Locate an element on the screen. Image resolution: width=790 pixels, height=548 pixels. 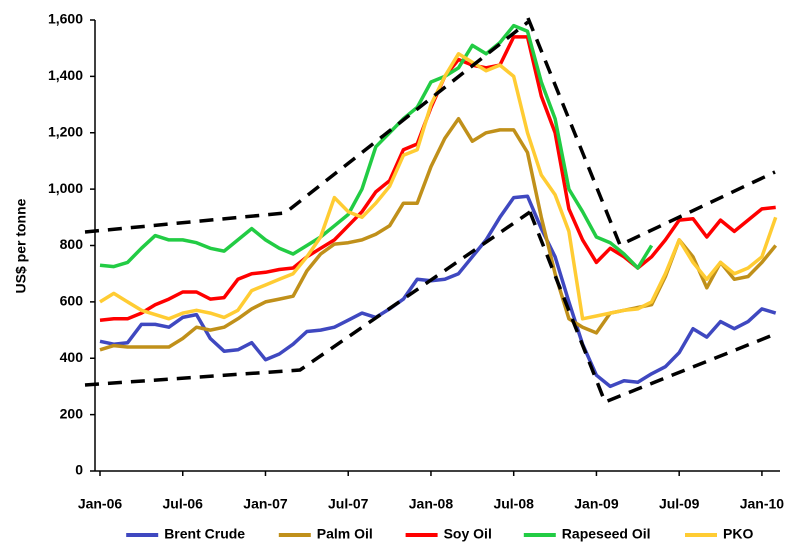
y-tick-label: 600 is located at coordinates (72, 301).